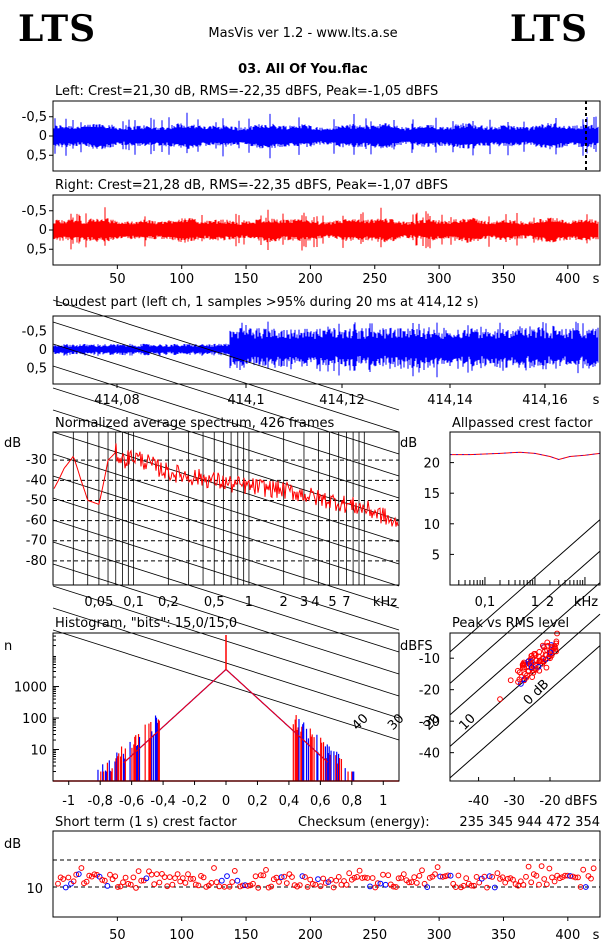 Image resolution: width=606 pixels, height=946 pixels. What do you see at coordinates (36, 561) in the screenshot?
I see `spectrum-ytick: -80` at bounding box center [36, 561].